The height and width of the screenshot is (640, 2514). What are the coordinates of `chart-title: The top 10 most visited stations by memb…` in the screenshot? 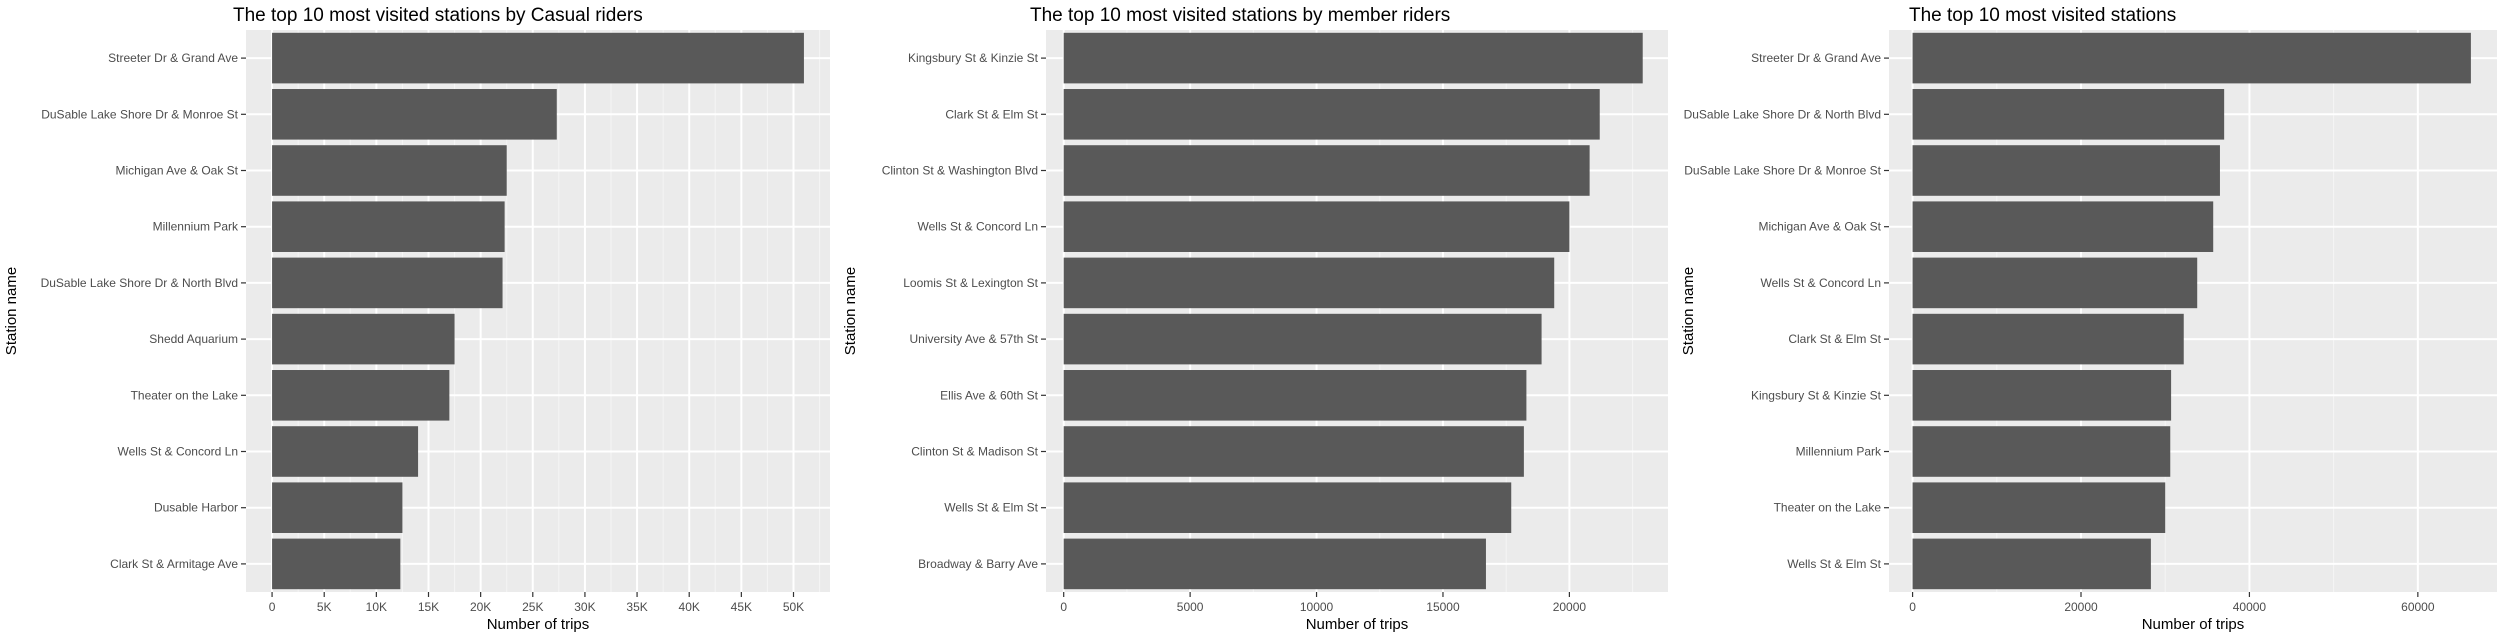 It's located at (1240, 15).